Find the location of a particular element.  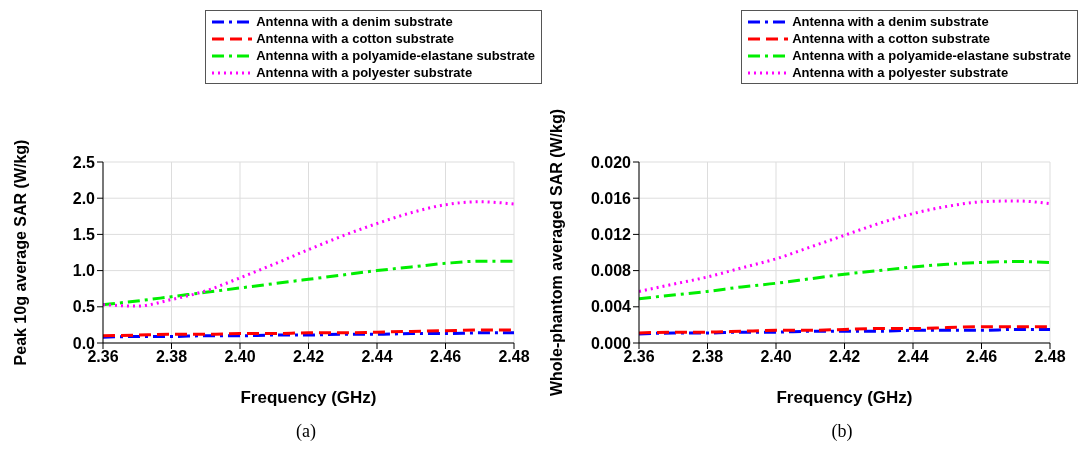

y-tick-label: 2.5 is located at coordinates (84, 162).